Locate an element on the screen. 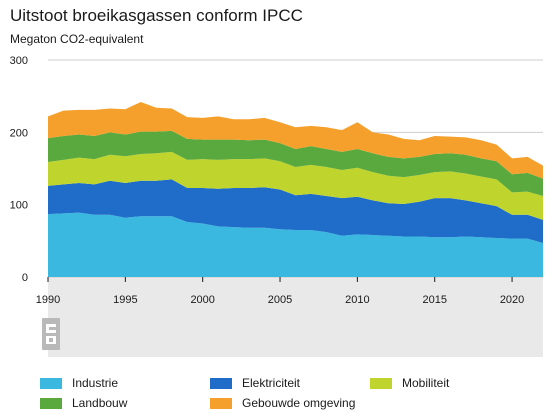 This screenshot has height=420, width=560. legend-item-elektriciteit: Elektriciteit is located at coordinates (255, 383).